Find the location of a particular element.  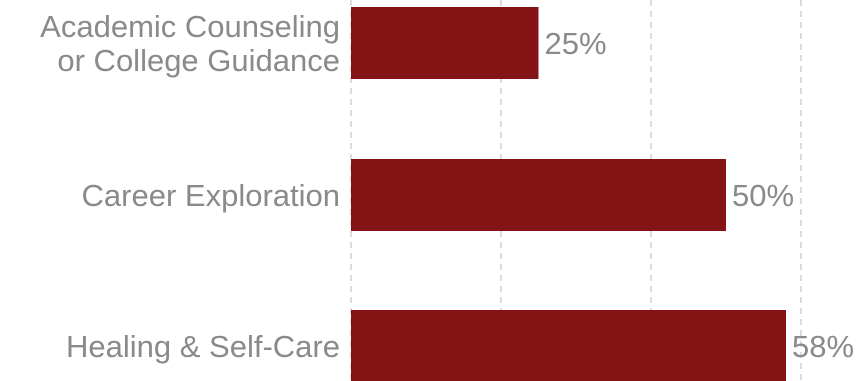

value-label-0: 25% is located at coordinates (576, 43).